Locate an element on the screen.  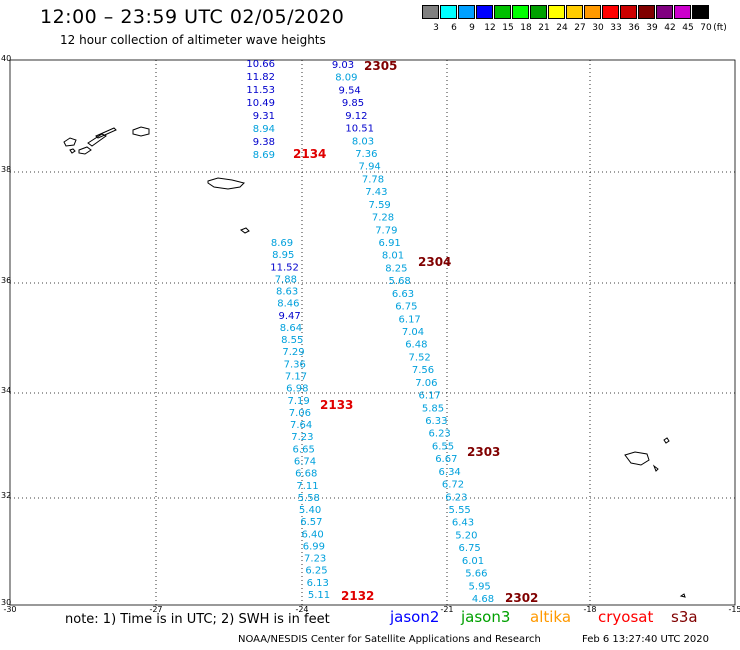
generation-timestamp: Feb 6 13:27:40 UTC 2020 is located at coordinates (645, 639).